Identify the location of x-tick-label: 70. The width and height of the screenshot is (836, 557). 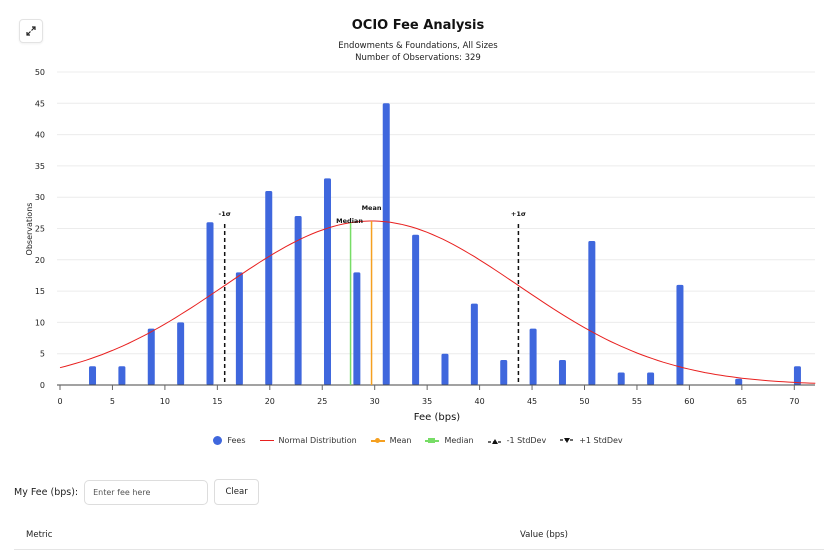
(794, 401).